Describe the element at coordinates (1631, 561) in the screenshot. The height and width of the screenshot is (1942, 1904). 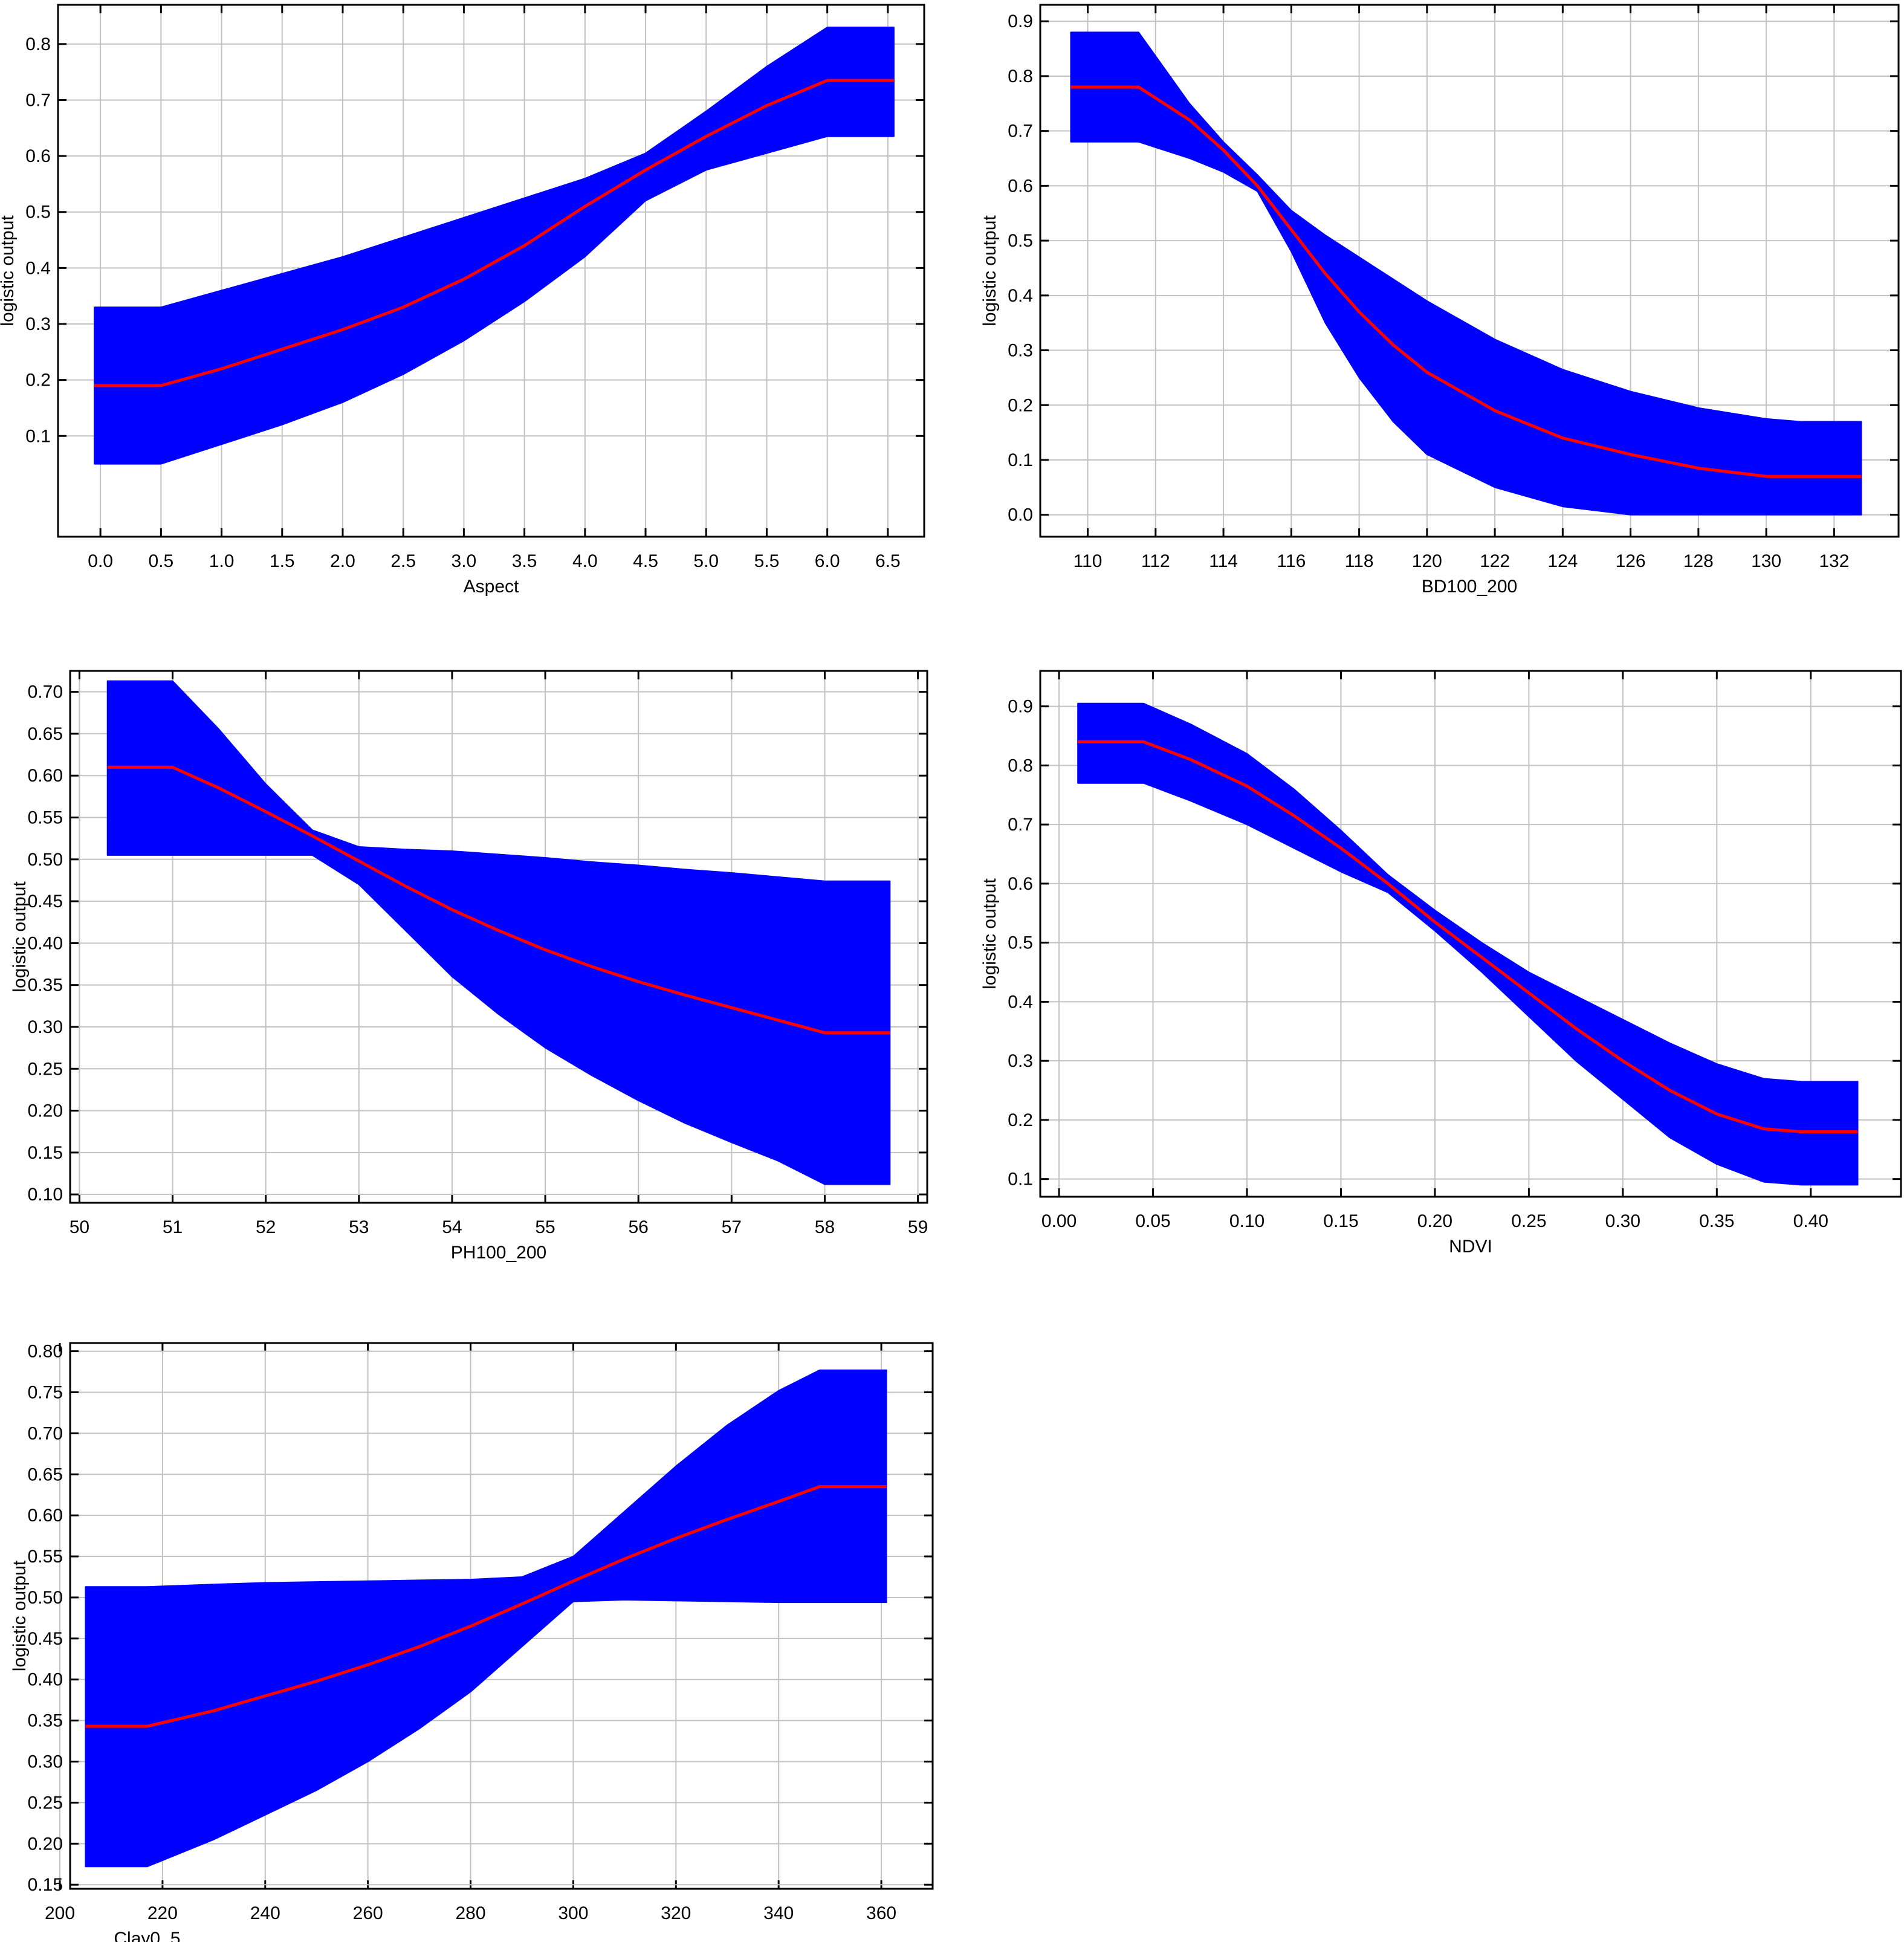
I see `x-tick-label: 126` at that location.